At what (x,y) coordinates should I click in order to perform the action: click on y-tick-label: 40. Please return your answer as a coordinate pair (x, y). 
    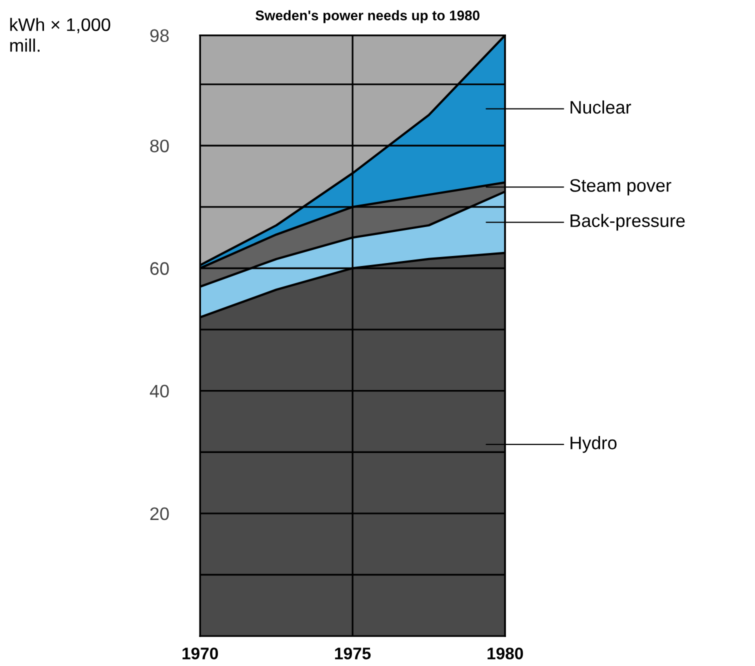
    Looking at the image, I should click on (159, 391).